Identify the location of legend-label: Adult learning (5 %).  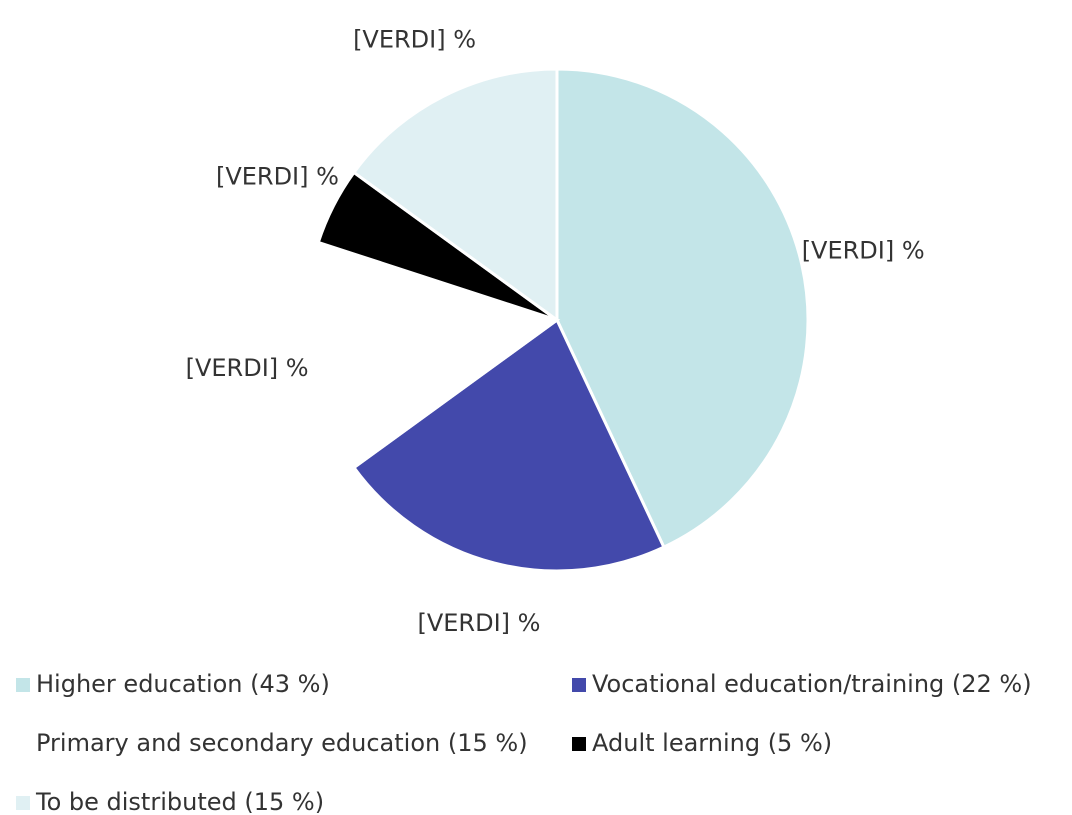
(712, 743).